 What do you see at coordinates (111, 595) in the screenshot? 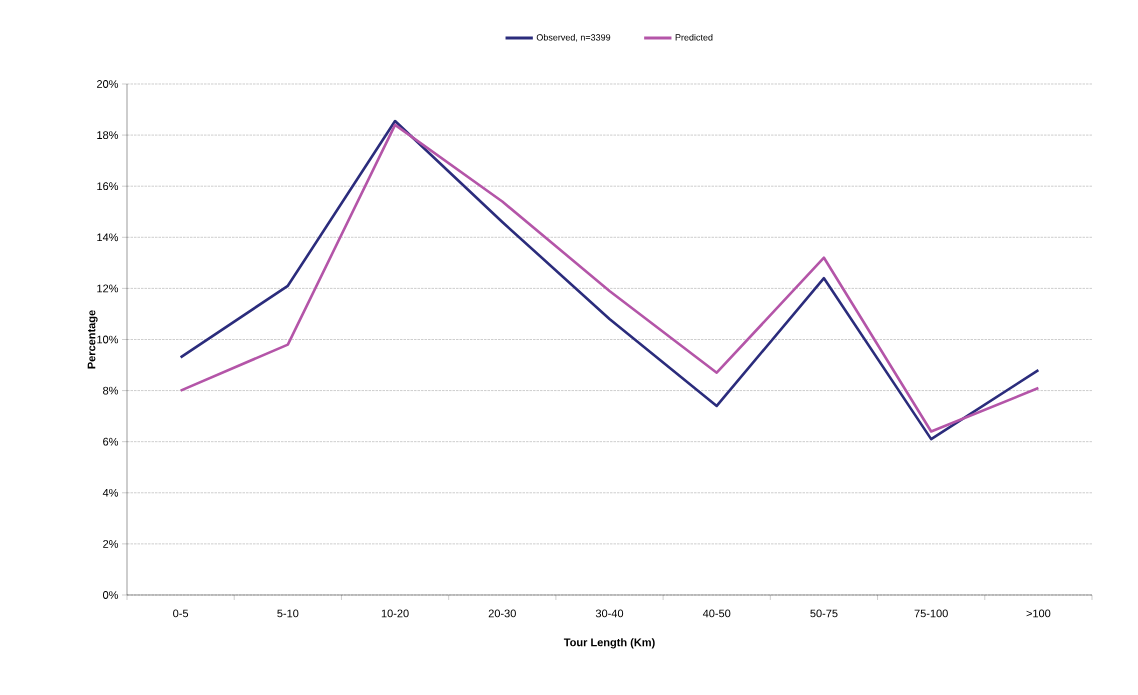
I see `y-tick-label: 0%` at bounding box center [111, 595].